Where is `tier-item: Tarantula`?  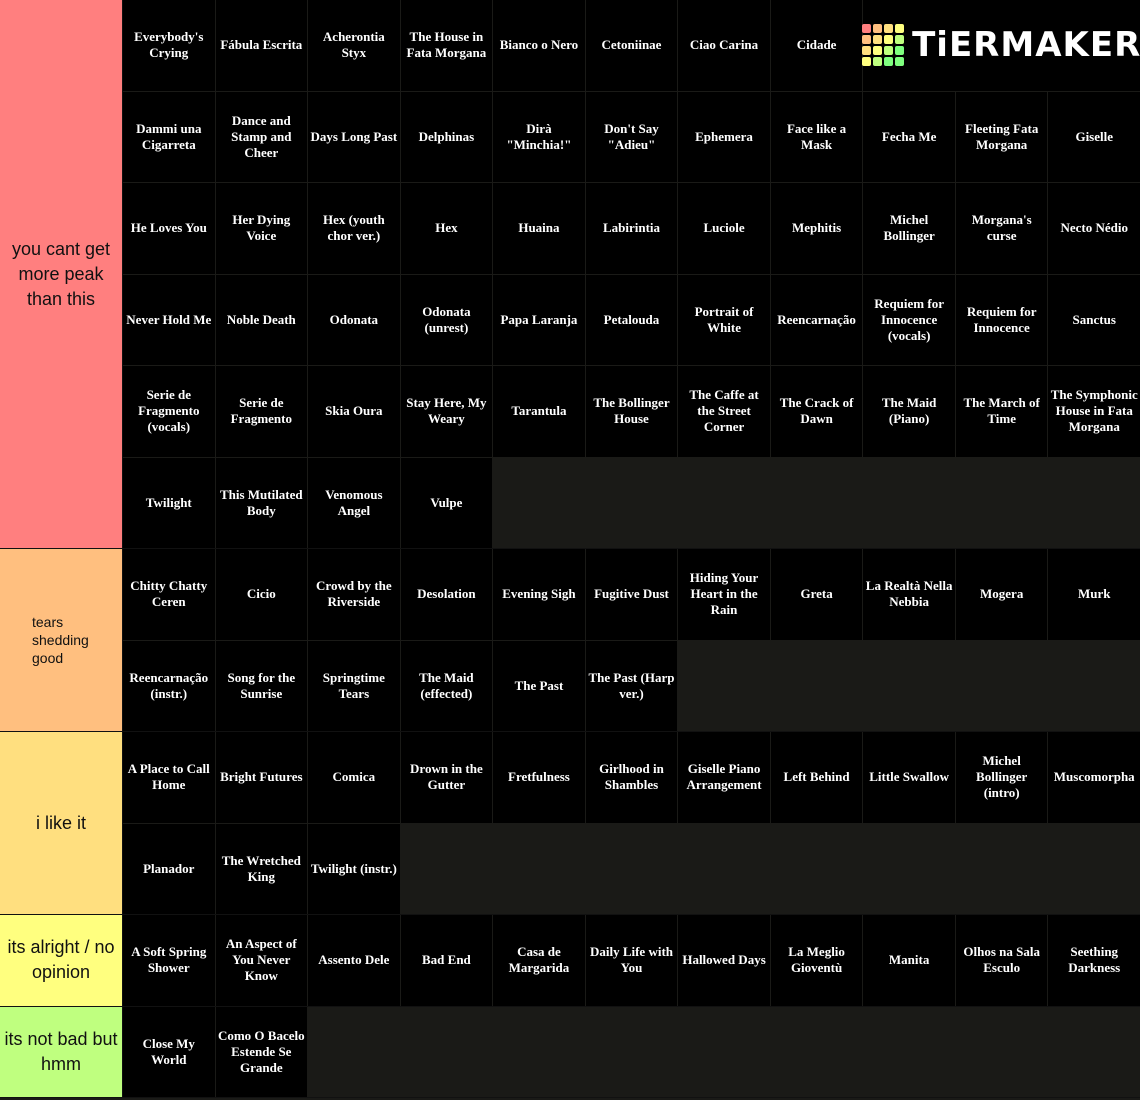 tier-item: Tarantula is located at coordinates (539, 411).